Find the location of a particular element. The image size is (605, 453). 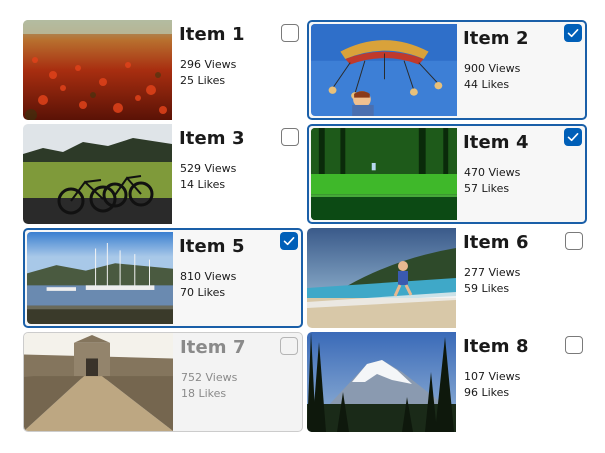

item-2-image is located at coordinates (384, 70).